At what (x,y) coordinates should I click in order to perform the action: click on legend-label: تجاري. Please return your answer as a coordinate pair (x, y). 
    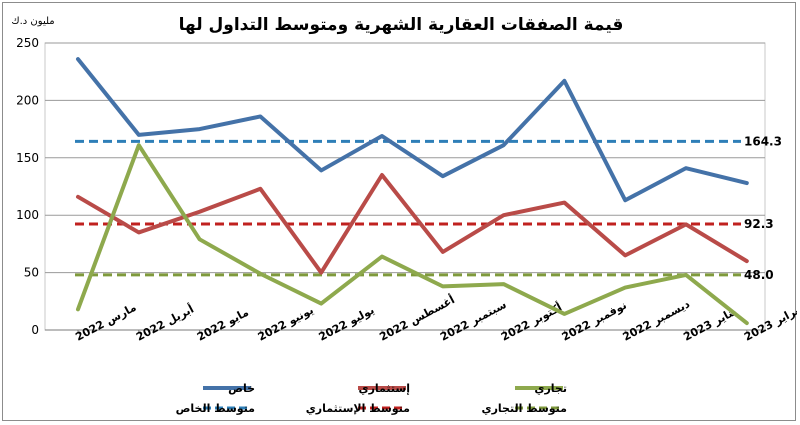
    Looking at the image, I should click on (550, 388).